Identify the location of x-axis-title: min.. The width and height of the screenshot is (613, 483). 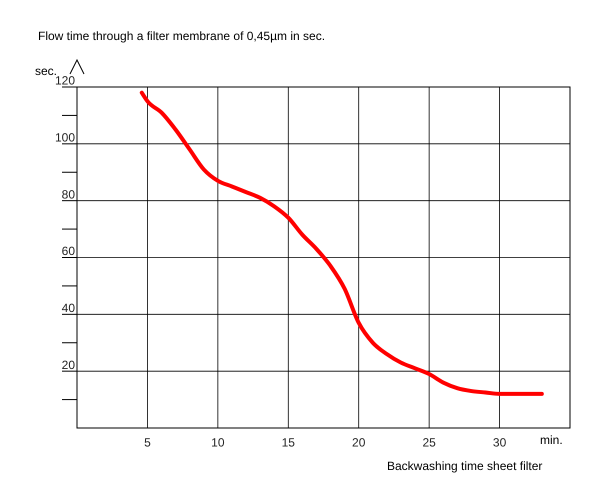
(551, 440).